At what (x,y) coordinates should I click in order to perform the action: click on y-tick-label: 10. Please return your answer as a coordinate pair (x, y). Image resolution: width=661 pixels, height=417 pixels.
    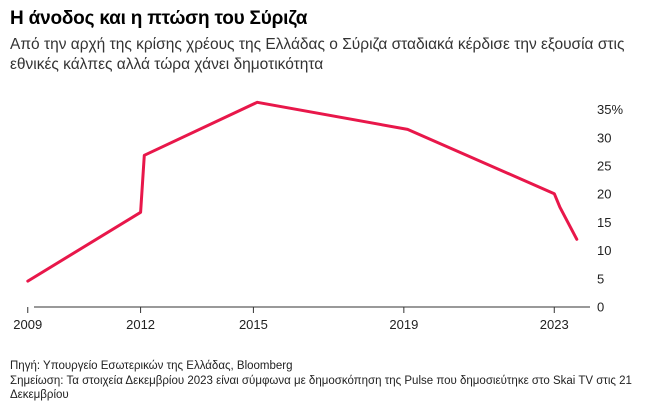
    Looking at the image, I should click on (604, 250).